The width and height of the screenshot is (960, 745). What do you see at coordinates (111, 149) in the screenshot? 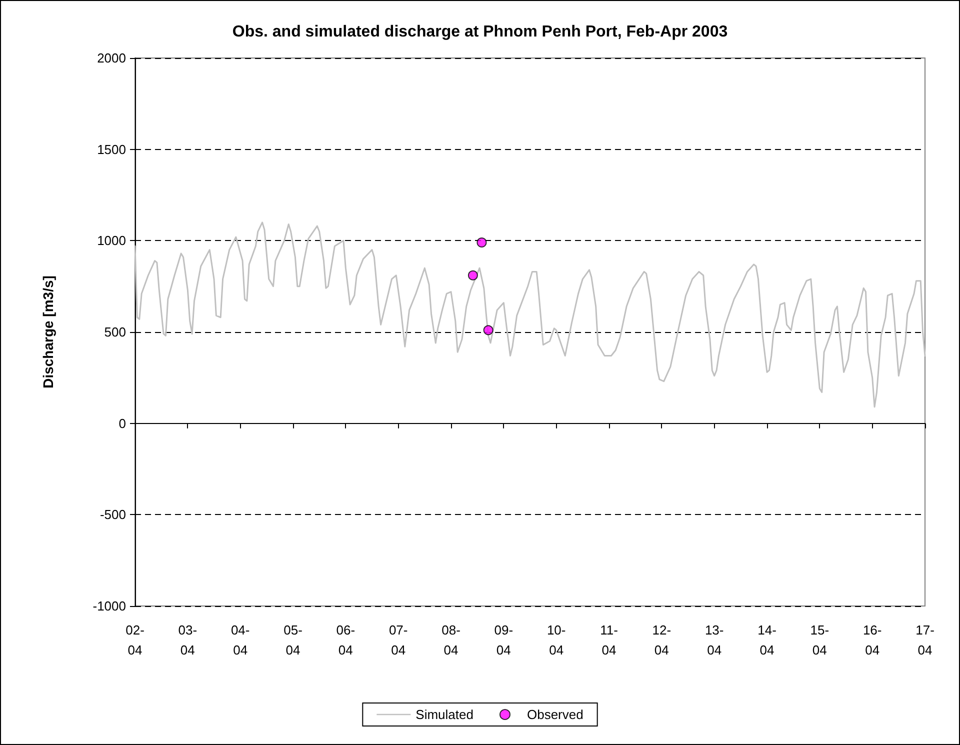
I see `y-tick-label: 1500` at bounding box center [111, 149].